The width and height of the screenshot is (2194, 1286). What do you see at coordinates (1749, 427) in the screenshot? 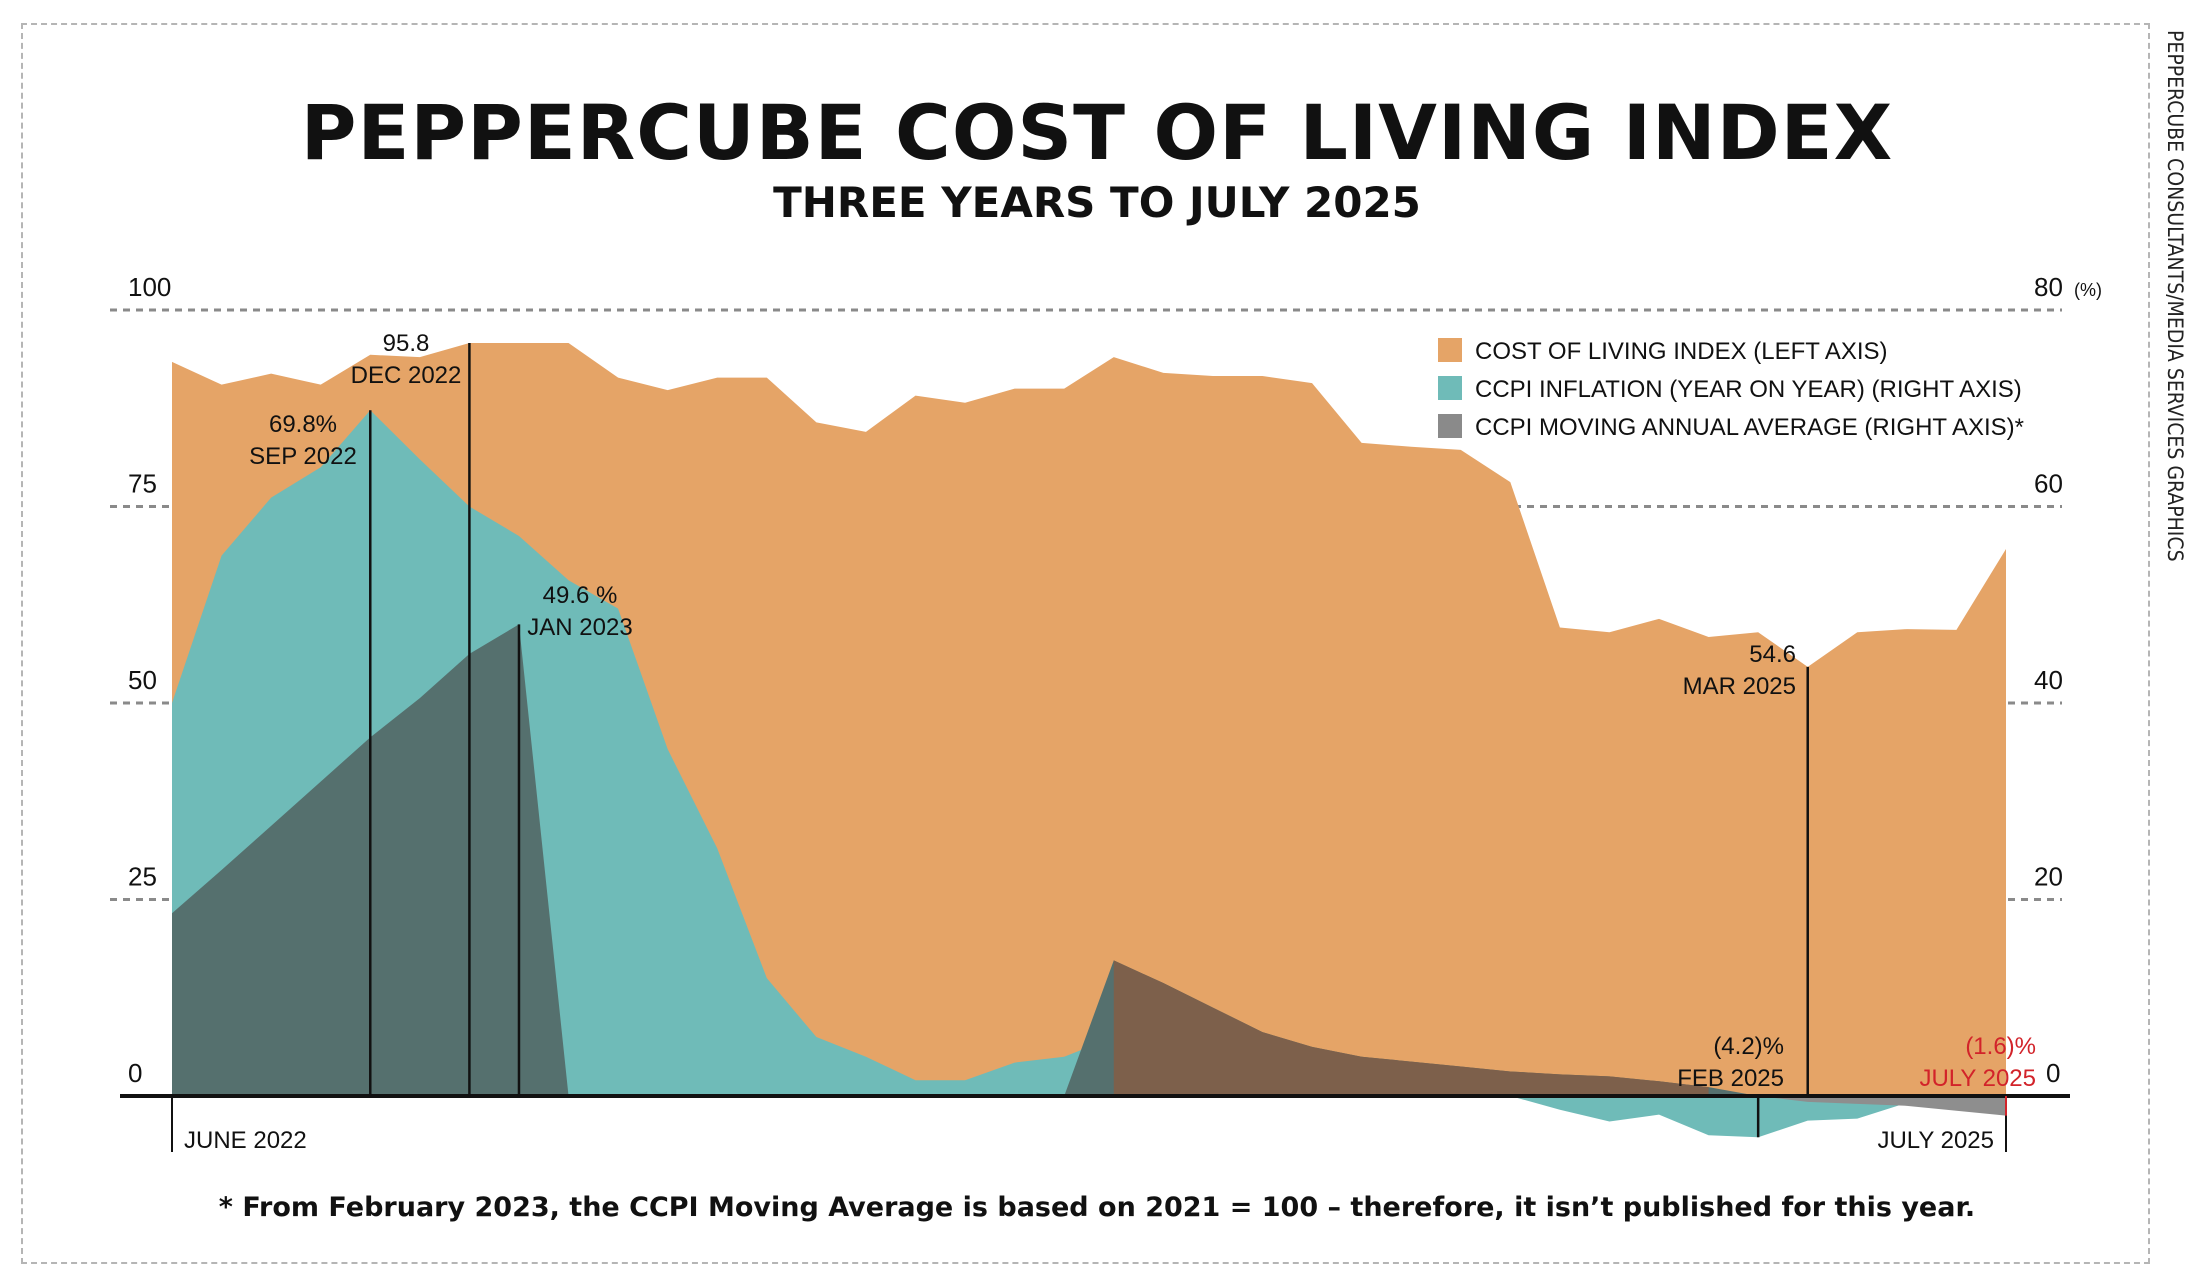
I see `legend-label-2: CCPI MOVING ANNUAL AVERAGE (RIGHT AXIS)*` at bounding box center [1749, 427].